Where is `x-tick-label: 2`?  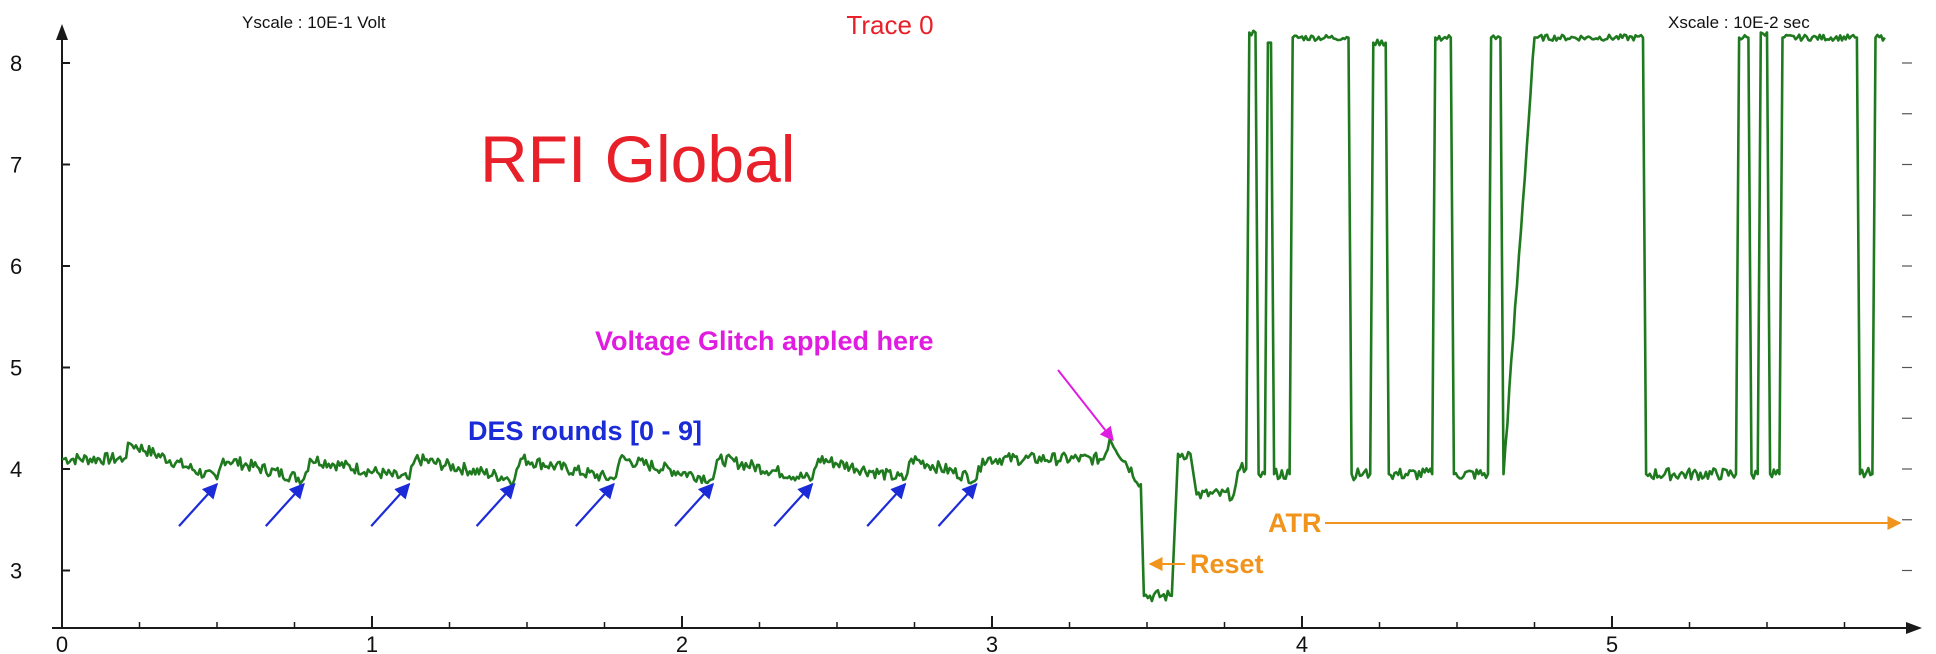
x-tick-label: 2 is located at coordinates (682, 643).